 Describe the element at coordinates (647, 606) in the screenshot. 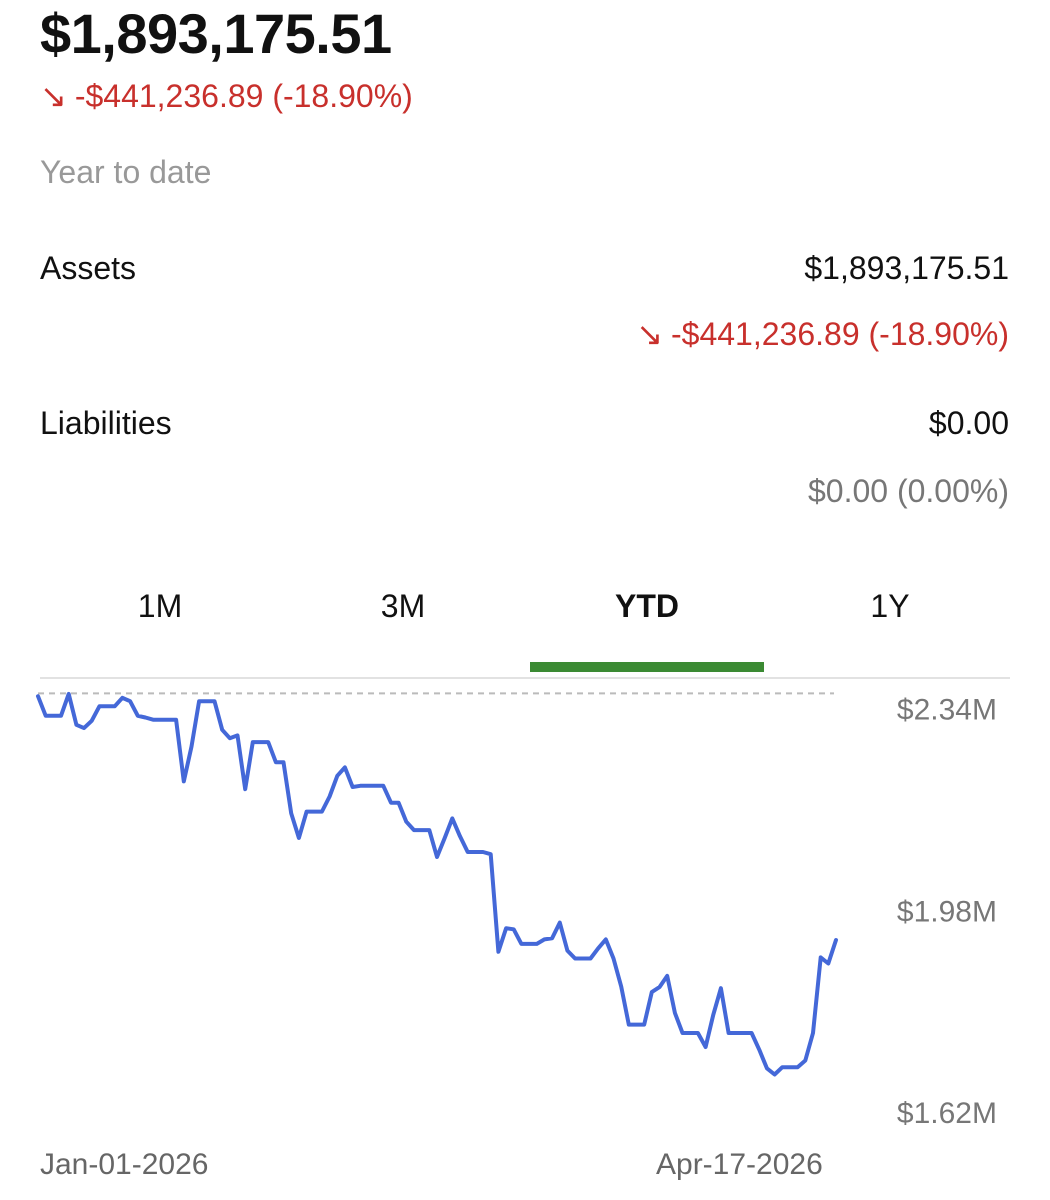

I see `tab-ytd: YTD` at that location.